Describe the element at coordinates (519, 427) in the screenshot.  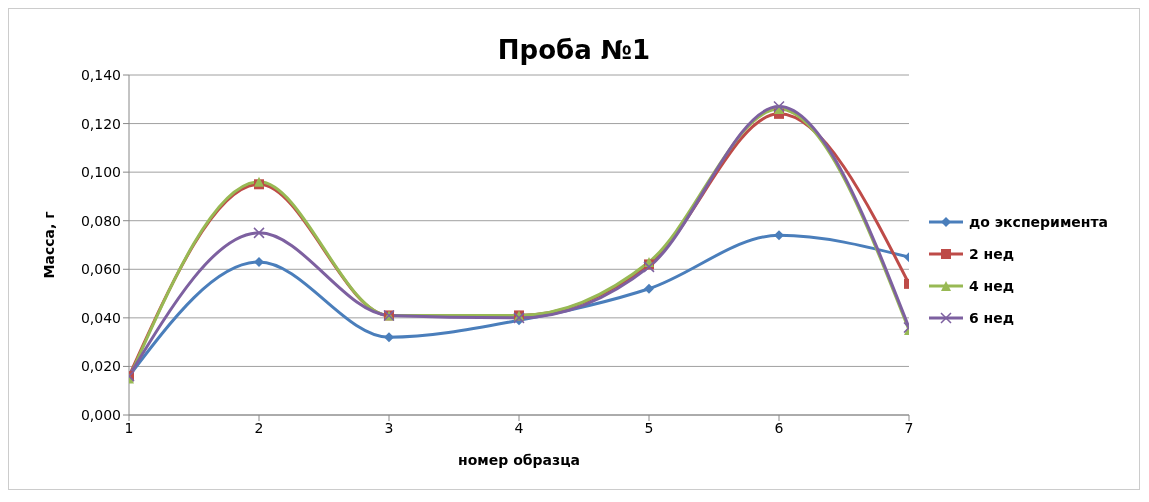
I see `x-tick-label: 4` at that location.